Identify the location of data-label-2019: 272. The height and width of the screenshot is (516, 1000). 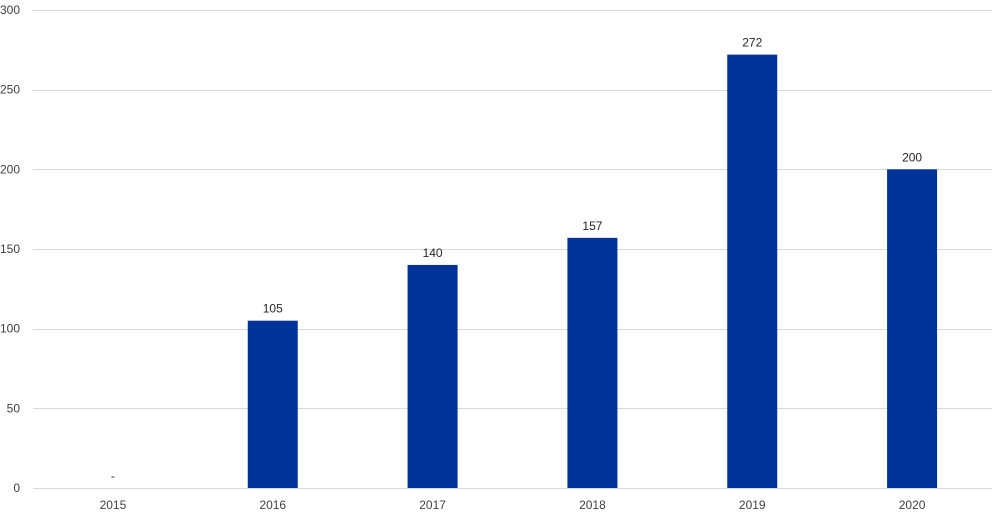
(752, 43).